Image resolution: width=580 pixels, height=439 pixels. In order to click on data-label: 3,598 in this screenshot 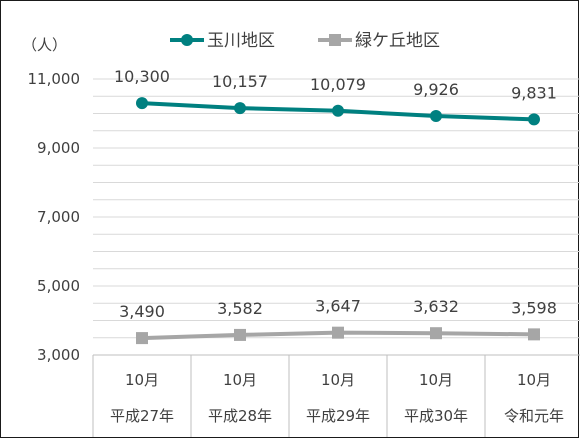, I will do `click(534, 307)`.